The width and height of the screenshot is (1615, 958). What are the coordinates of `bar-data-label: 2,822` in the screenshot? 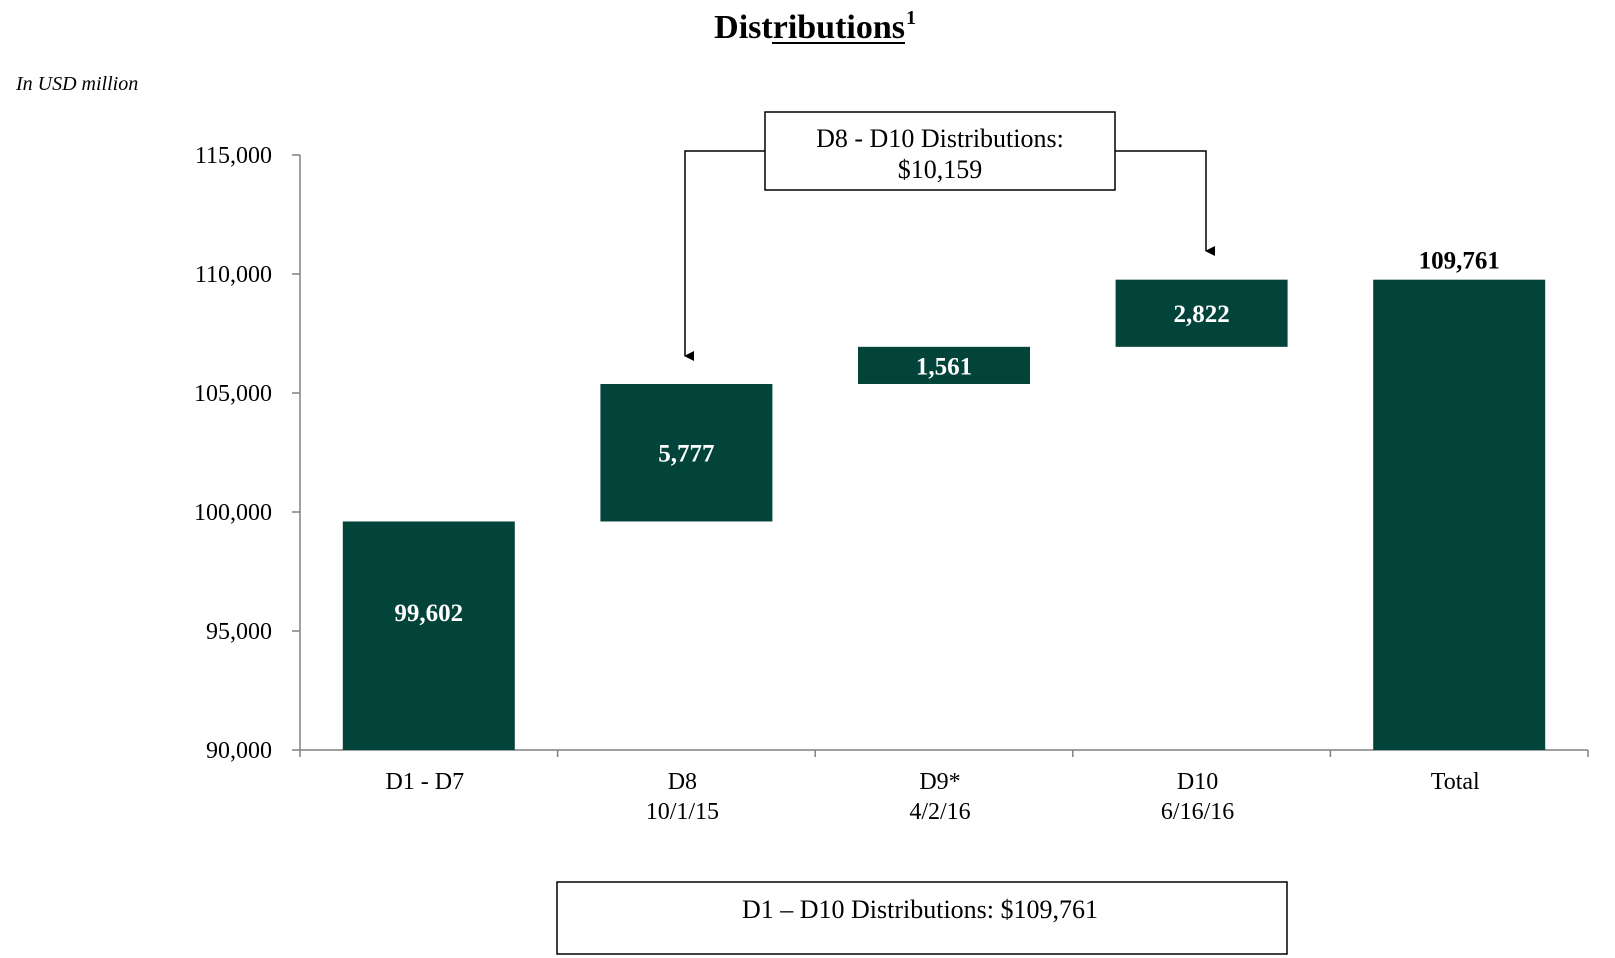 It's located at (1201, 314).